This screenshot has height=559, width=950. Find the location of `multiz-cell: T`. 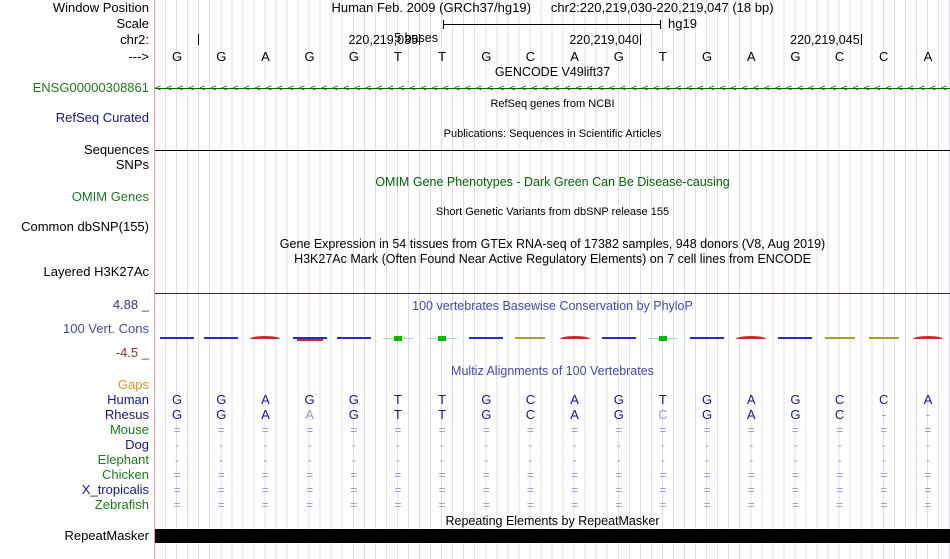

multiz-cell: T is located at coordinates (397, 399).